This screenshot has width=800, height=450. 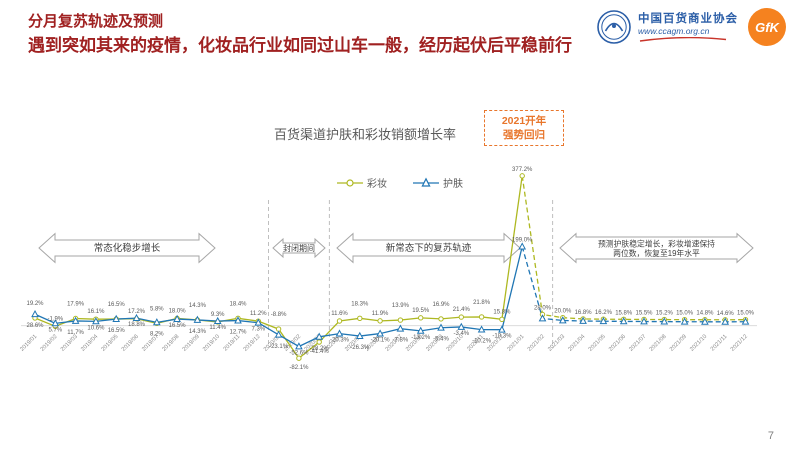 What do you see at coordinates (698, 343) in the screenshot?
I see `svg-text: 2021/10` at bounding box center [698, 343].